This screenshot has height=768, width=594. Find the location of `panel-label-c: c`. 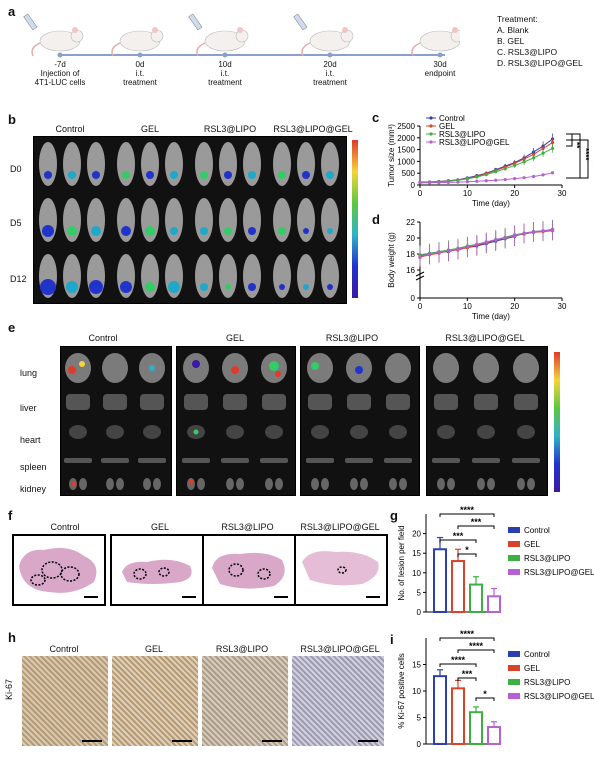

panel-label-c: c is located at coordinates (376, 117).